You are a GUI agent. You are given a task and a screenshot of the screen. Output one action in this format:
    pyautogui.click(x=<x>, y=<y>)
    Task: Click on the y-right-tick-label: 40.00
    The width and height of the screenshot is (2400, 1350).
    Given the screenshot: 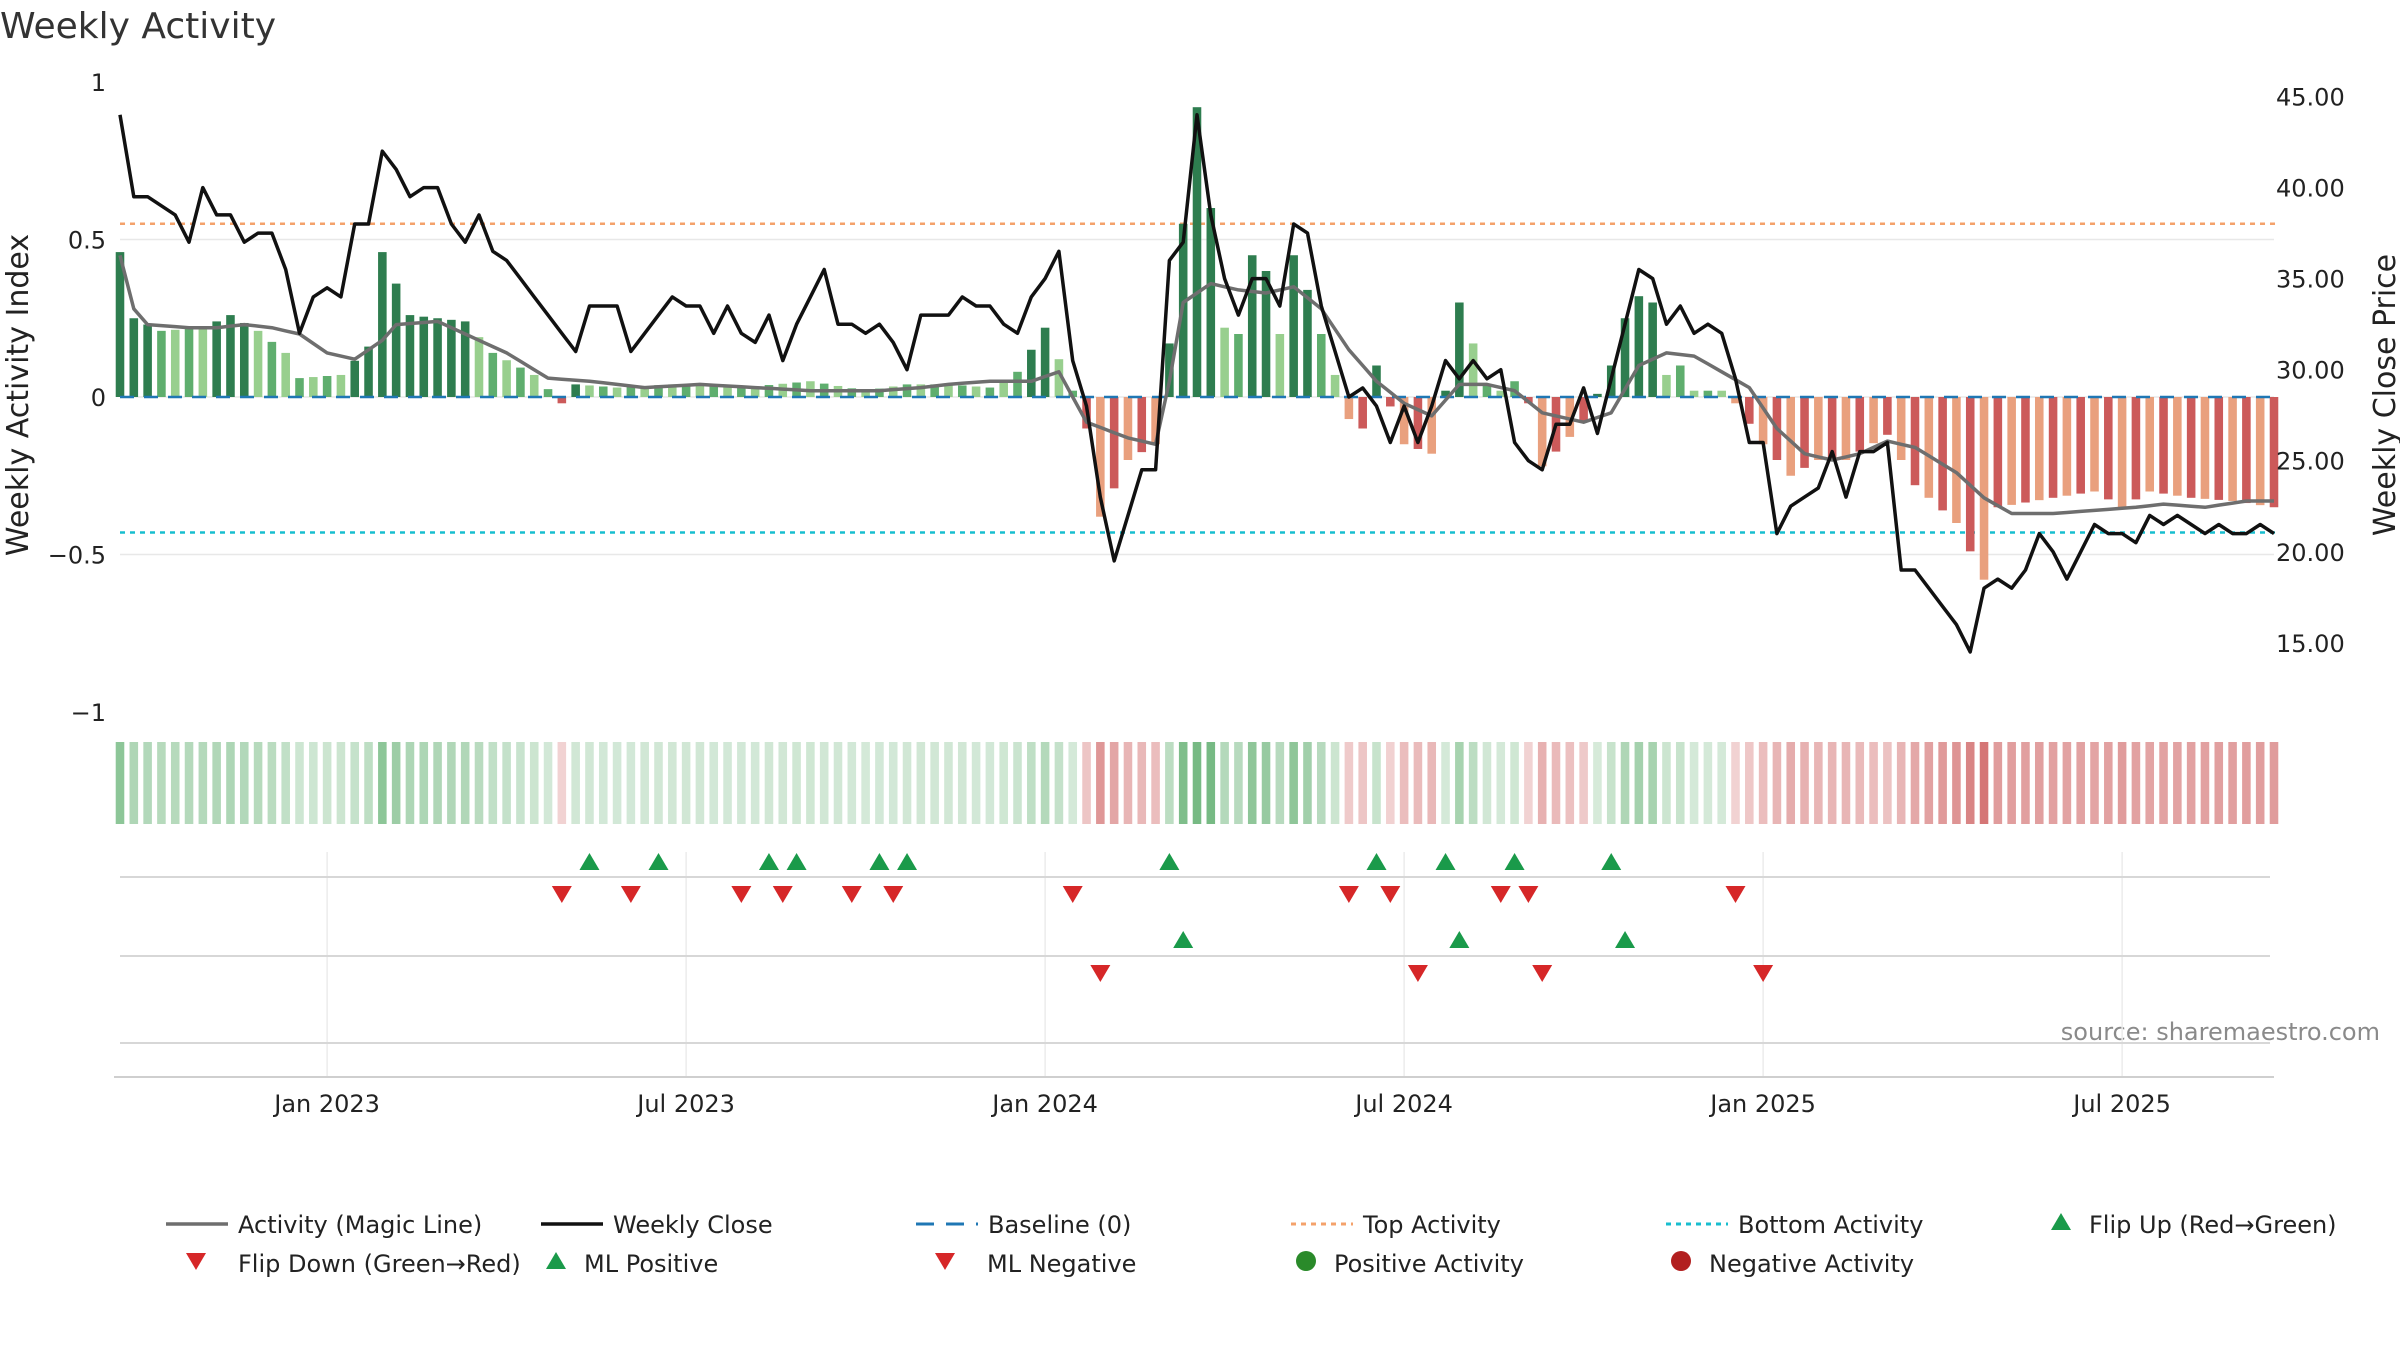 What is the action you would take?
    pyautogui.click(x=2310, y=189)
    